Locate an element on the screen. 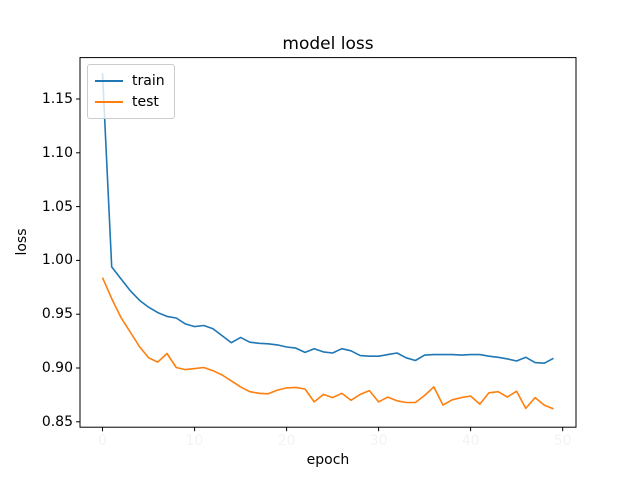 This screenshot has width=640, height=480. x-tick-label: 20 is located at coordinates (286, 441).